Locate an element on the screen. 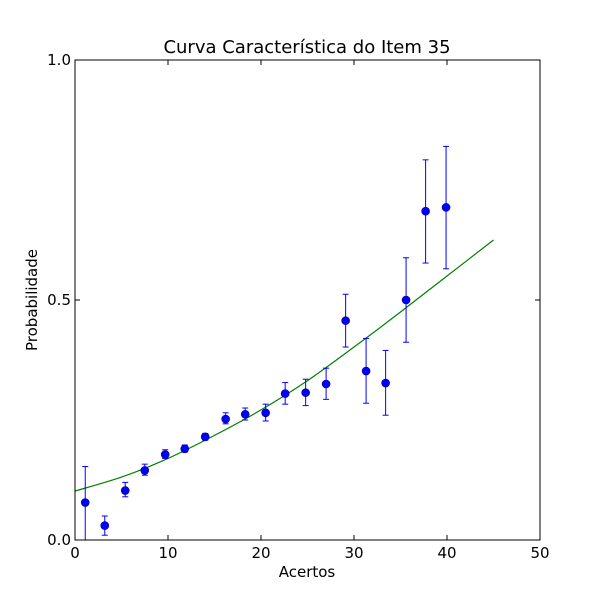 Image resolution: width=600 pixels, height=600 pixels. x-tick-label-4: 40 is located at coordinates (446, 553).